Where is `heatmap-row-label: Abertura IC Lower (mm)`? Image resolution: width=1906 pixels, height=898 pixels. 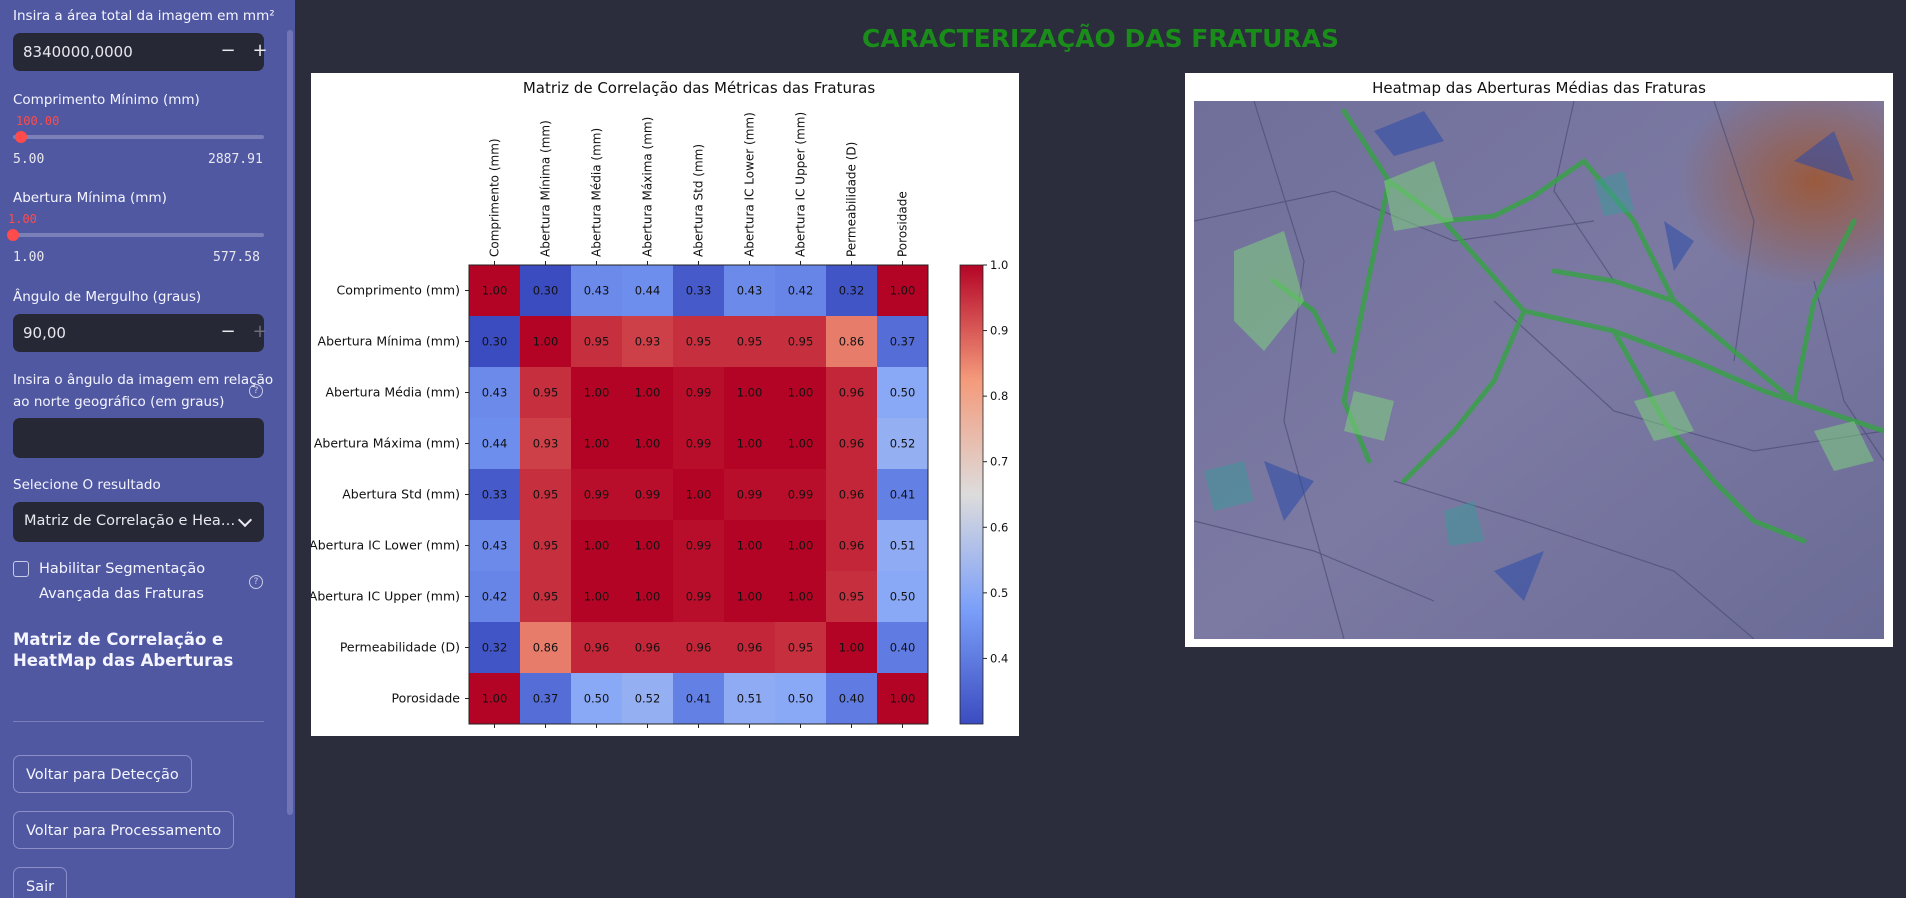
heatmap-row-label: Abertura IC Lower (mm) is located at coordinates (385, 545).